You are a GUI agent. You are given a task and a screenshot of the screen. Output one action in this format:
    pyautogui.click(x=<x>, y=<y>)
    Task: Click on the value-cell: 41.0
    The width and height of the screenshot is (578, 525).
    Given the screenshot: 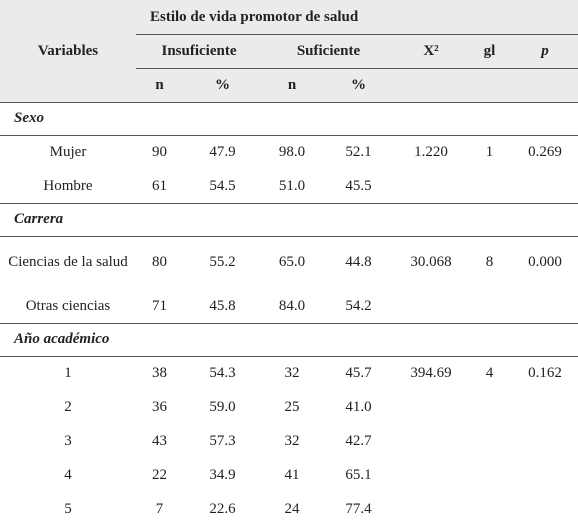 What is the action you would take?
    pyautogui.click(x=358, y=406)
    